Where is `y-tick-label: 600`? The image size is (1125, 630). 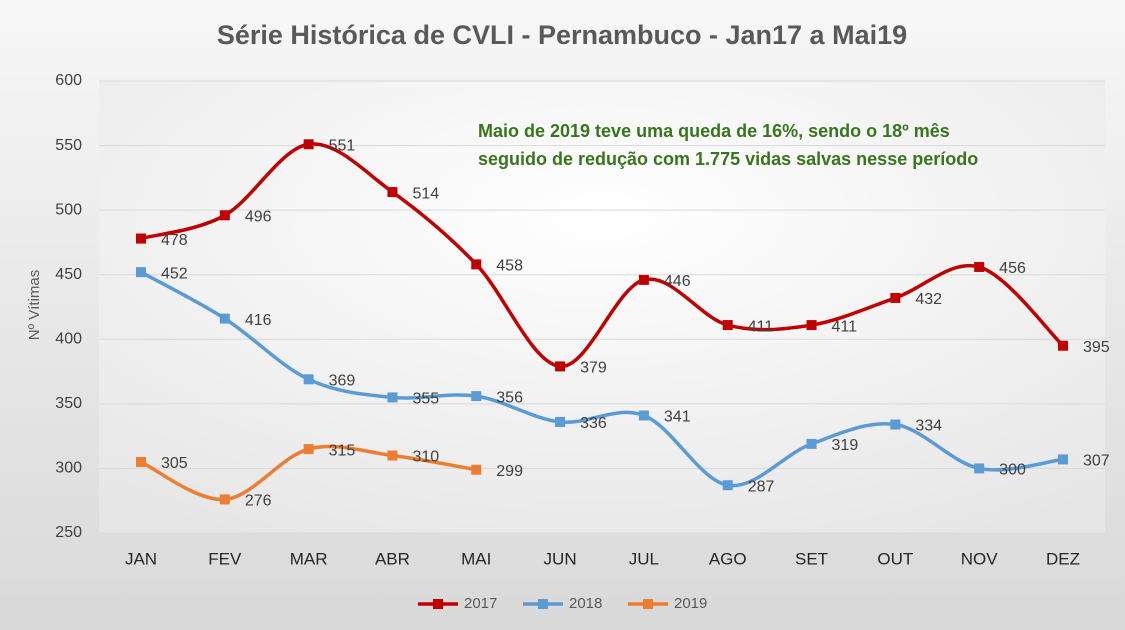 y-tick-label: 600 is located at coordinates (68, 80).